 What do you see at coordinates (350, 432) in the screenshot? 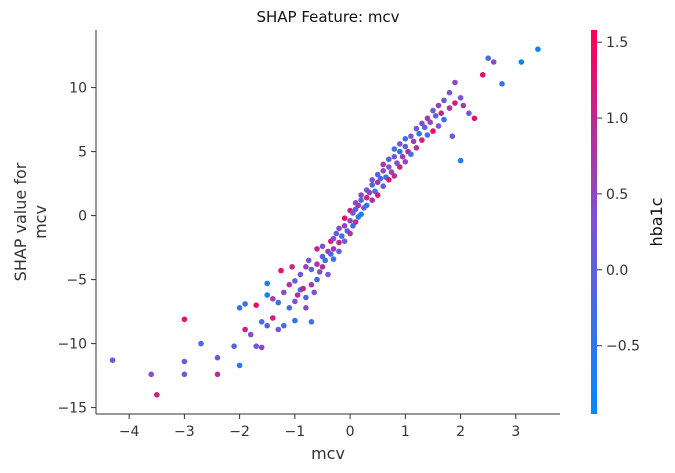
I see `x-tick-label: 0` at bounding box center [350, 432].